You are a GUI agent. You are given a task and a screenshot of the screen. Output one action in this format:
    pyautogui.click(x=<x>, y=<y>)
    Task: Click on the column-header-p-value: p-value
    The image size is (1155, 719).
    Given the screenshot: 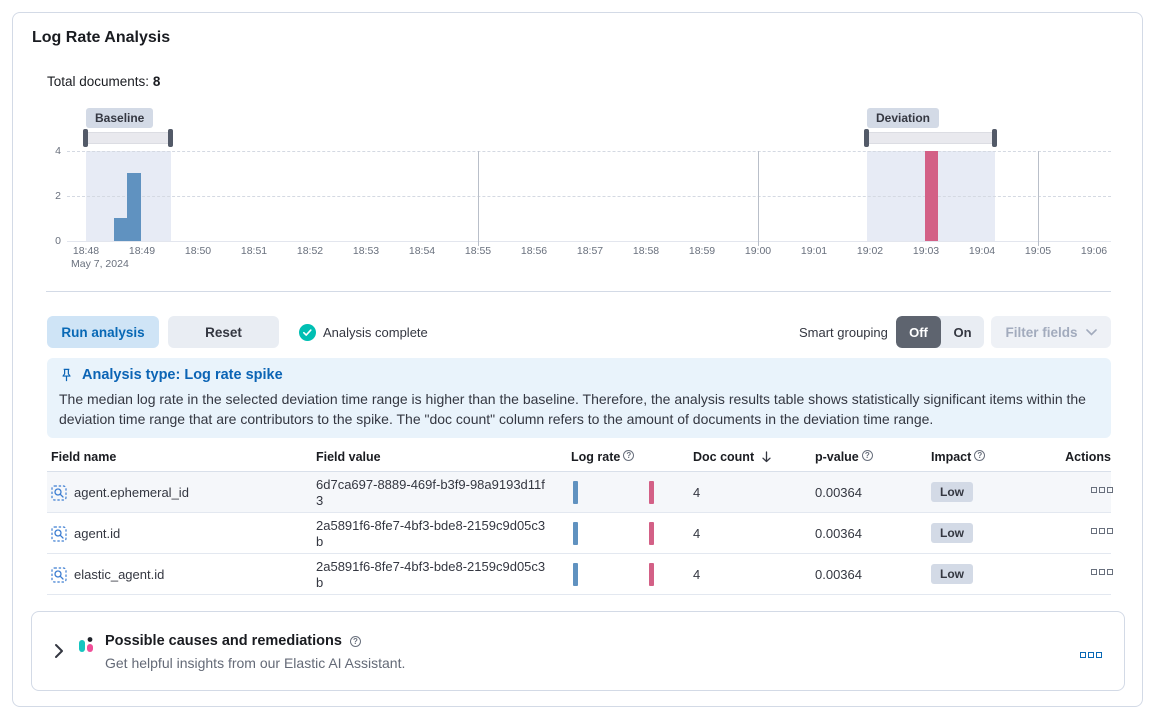 What is the action you would take?
    pyautogui.click(x=844, y=456)
    